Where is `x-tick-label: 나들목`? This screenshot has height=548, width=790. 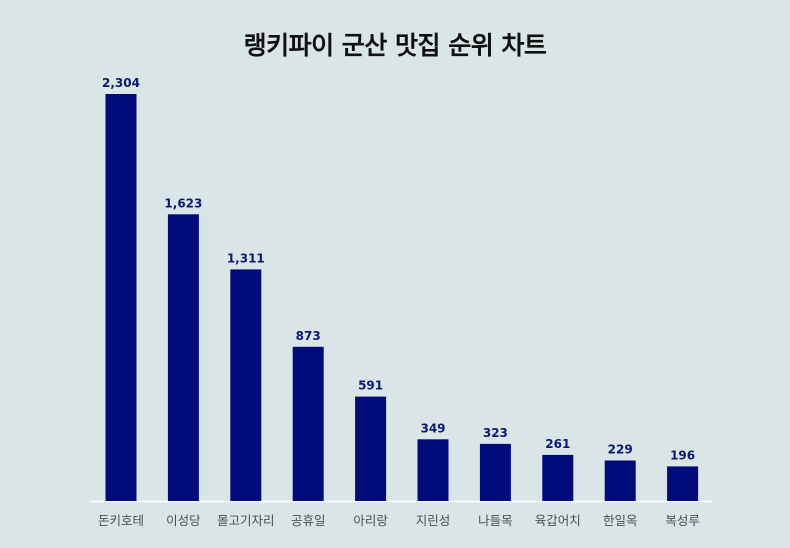
x-tick-label: 나들목 is located at coordinates (495, 520).